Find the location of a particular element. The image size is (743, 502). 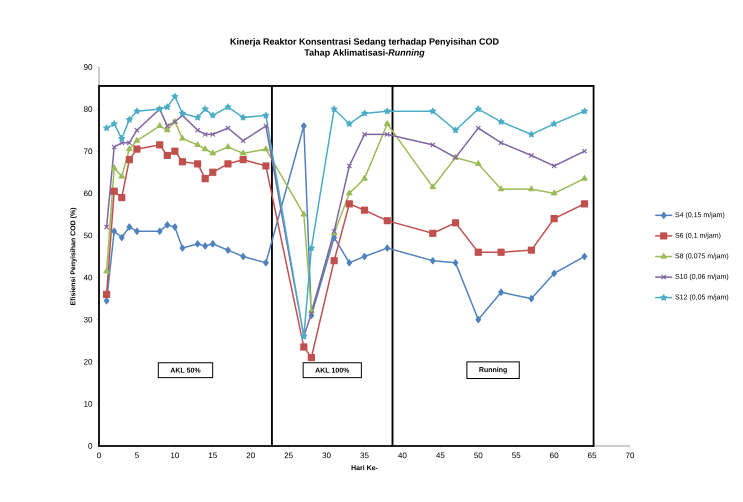

chart-title: Kinerja Reaktor Konsentrasi Sedang terhadap Penyisihan COD is located at coordinates (364, 42).